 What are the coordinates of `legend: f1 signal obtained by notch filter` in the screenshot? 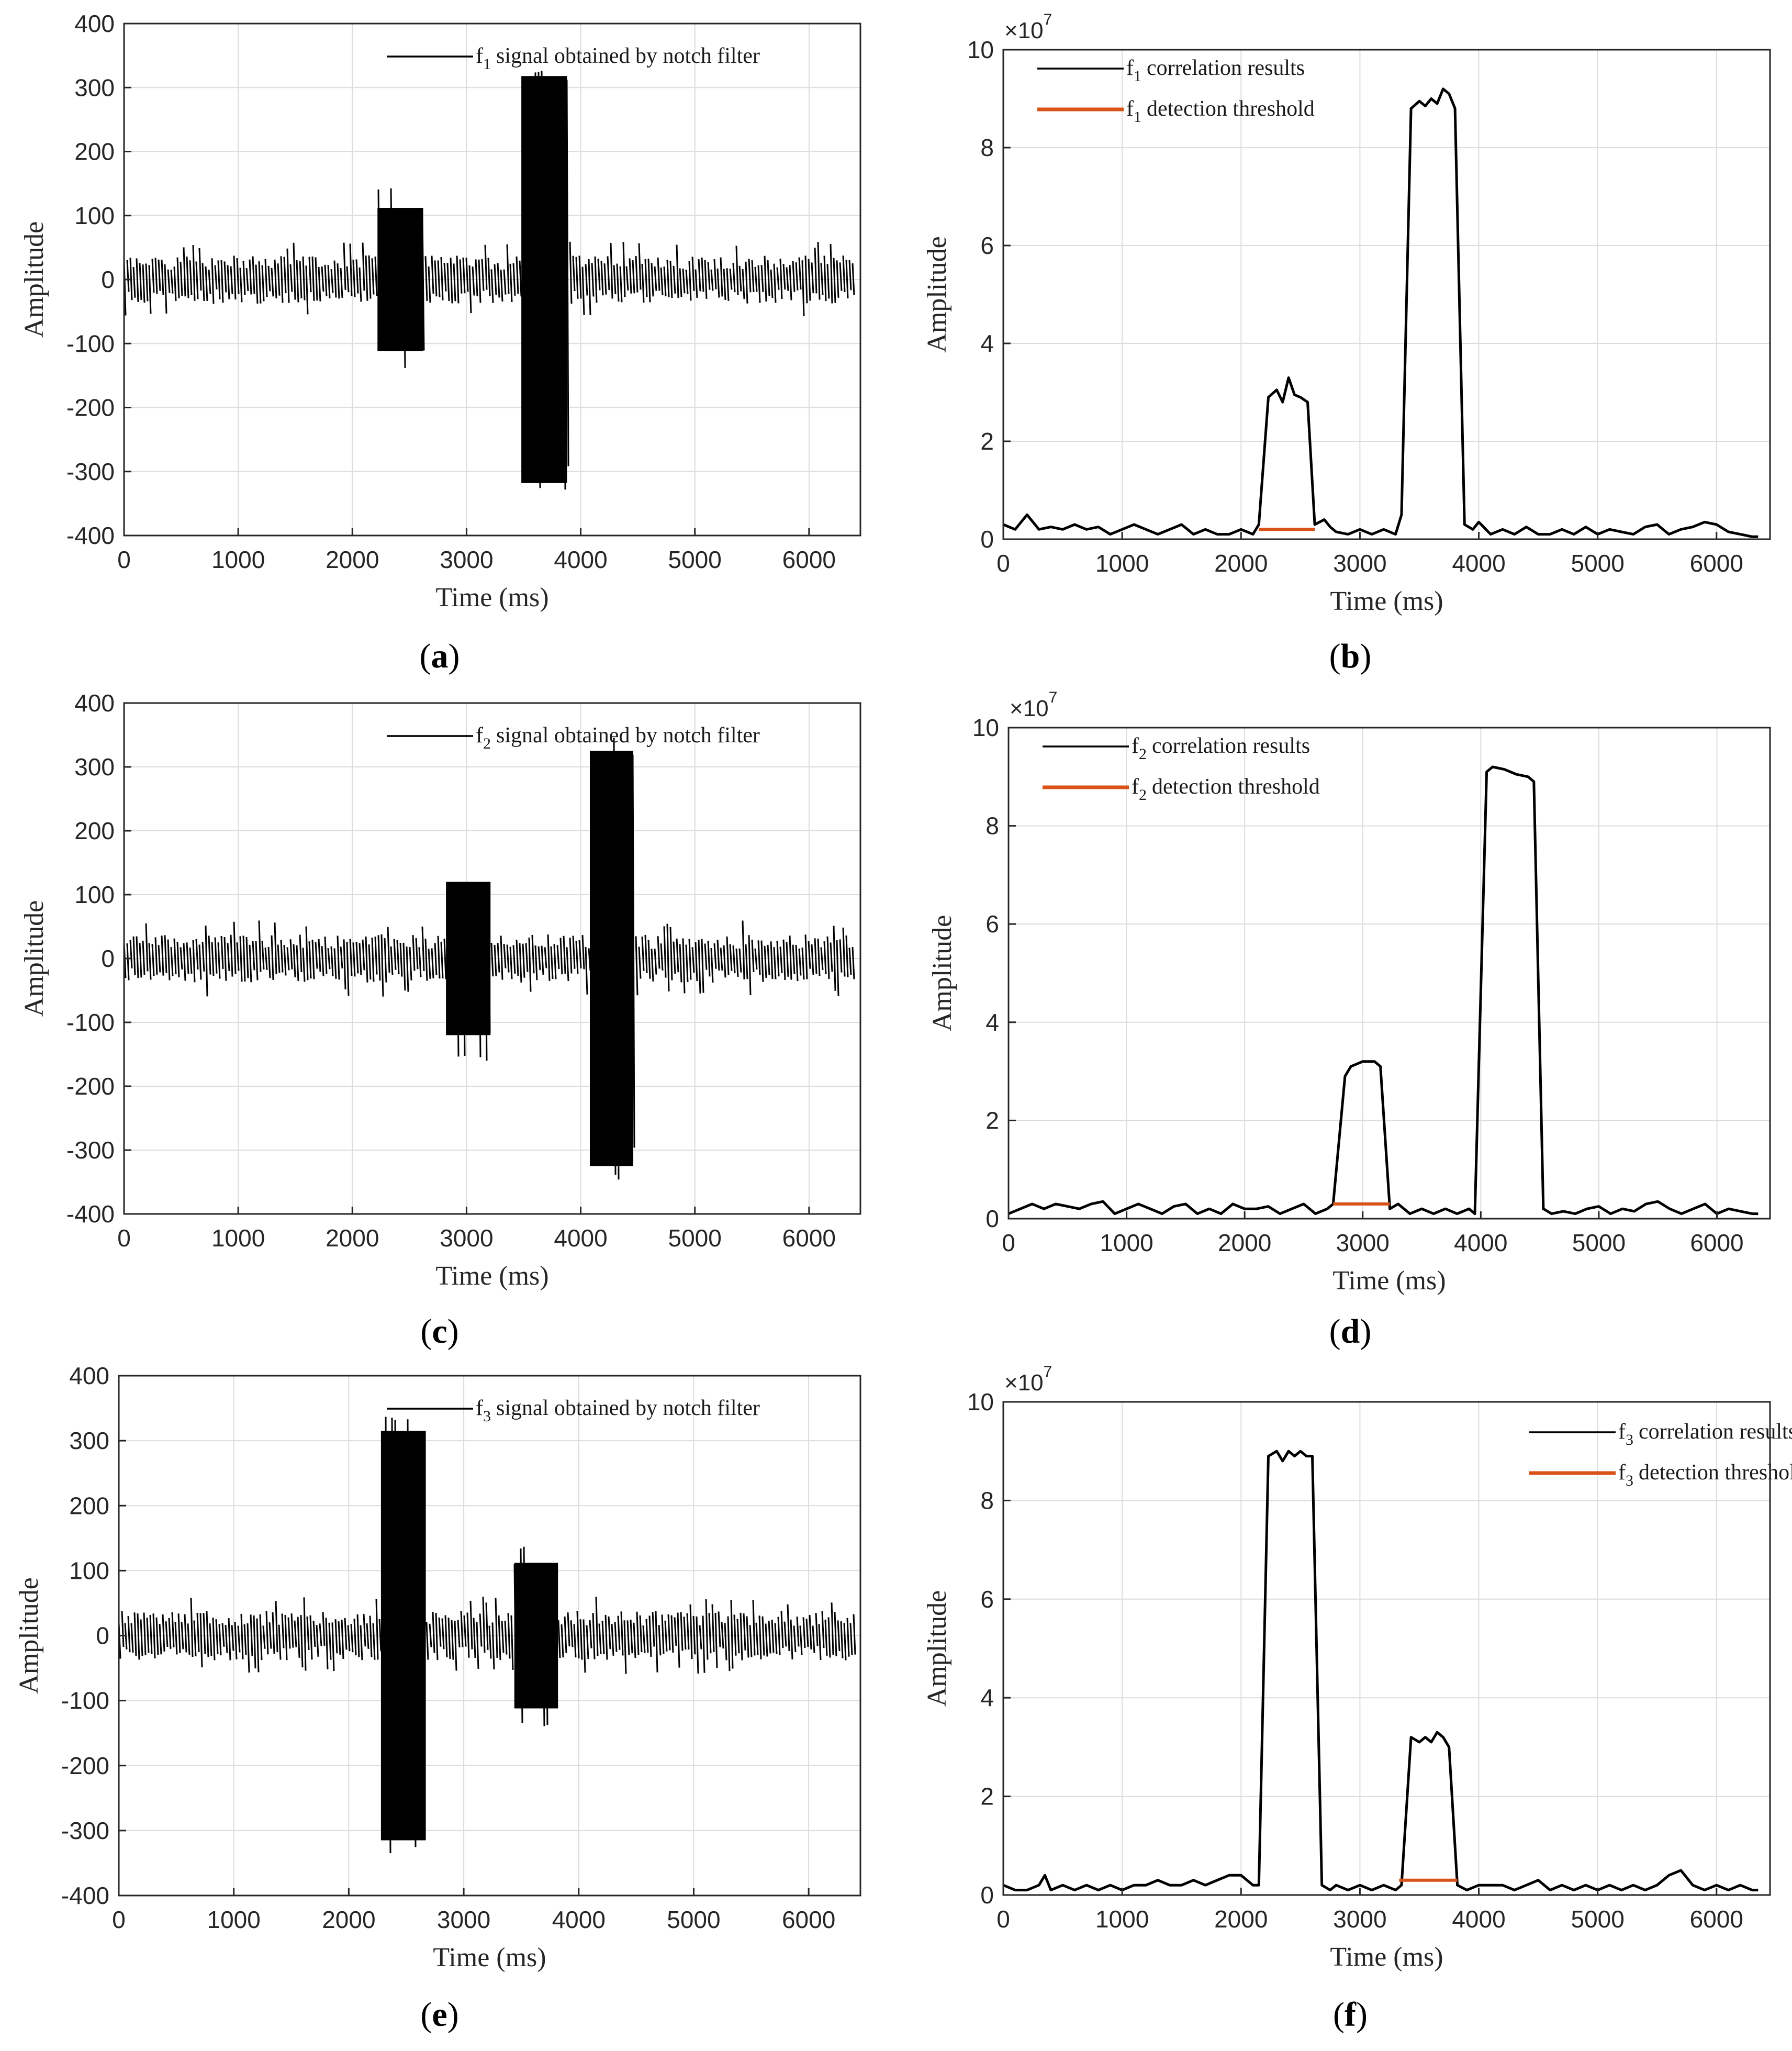 It's located at (573, 58).